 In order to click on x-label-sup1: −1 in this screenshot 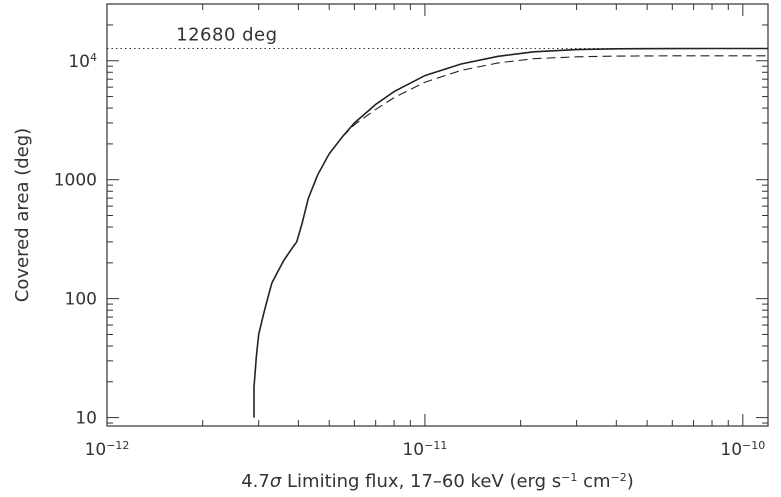, I will do `click(569, 477)`.